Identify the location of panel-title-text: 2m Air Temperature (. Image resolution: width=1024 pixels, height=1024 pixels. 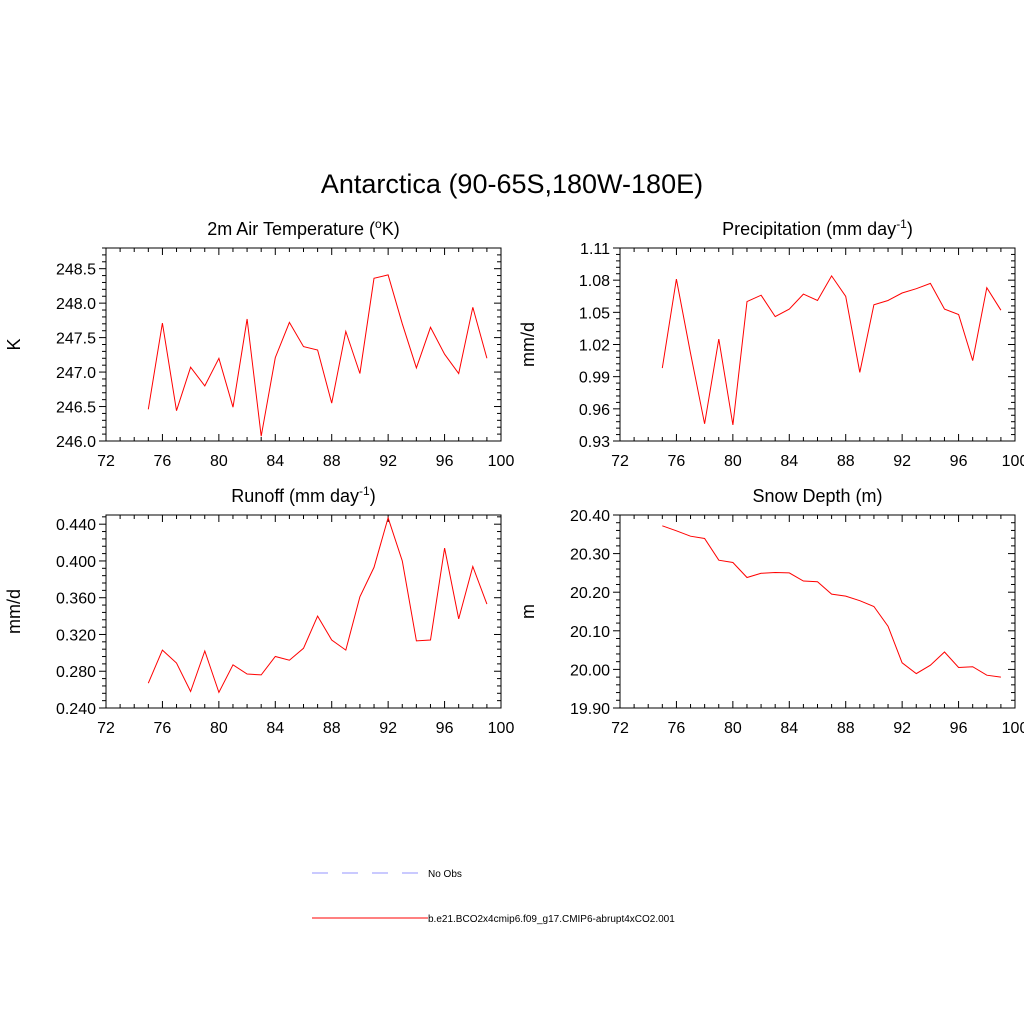
(291, 229).